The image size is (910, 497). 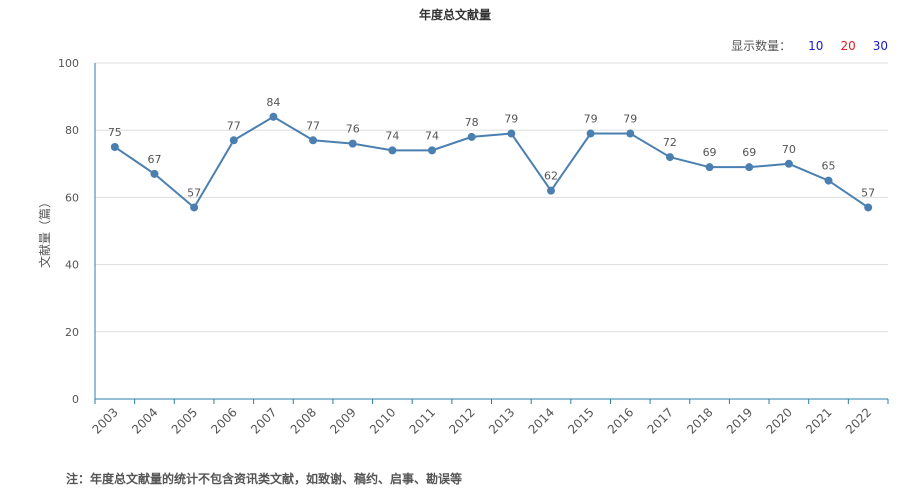 I want to click on footnote: 注：年度总文献量的统计不包含资讯类文献，如致谢、稿约、启事、勘误等, so click(x=264, y=479).